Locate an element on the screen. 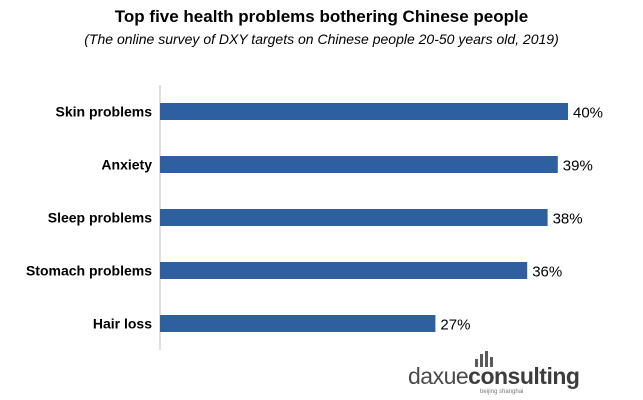 The image size is (643, 400). category-label: Anxiety is located at coordinates (126, 165).